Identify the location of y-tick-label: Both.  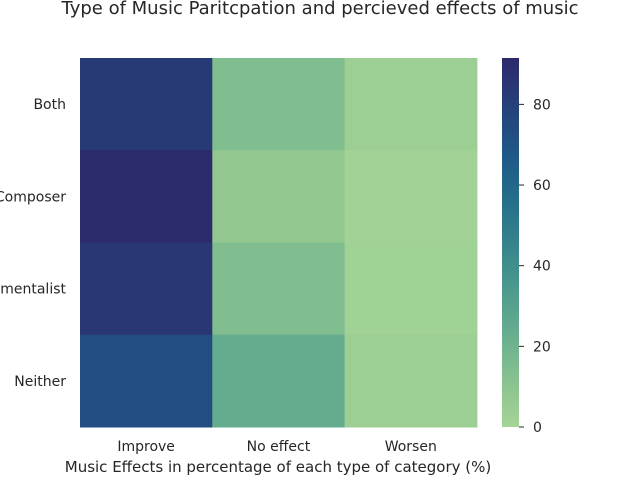
(49, 105).